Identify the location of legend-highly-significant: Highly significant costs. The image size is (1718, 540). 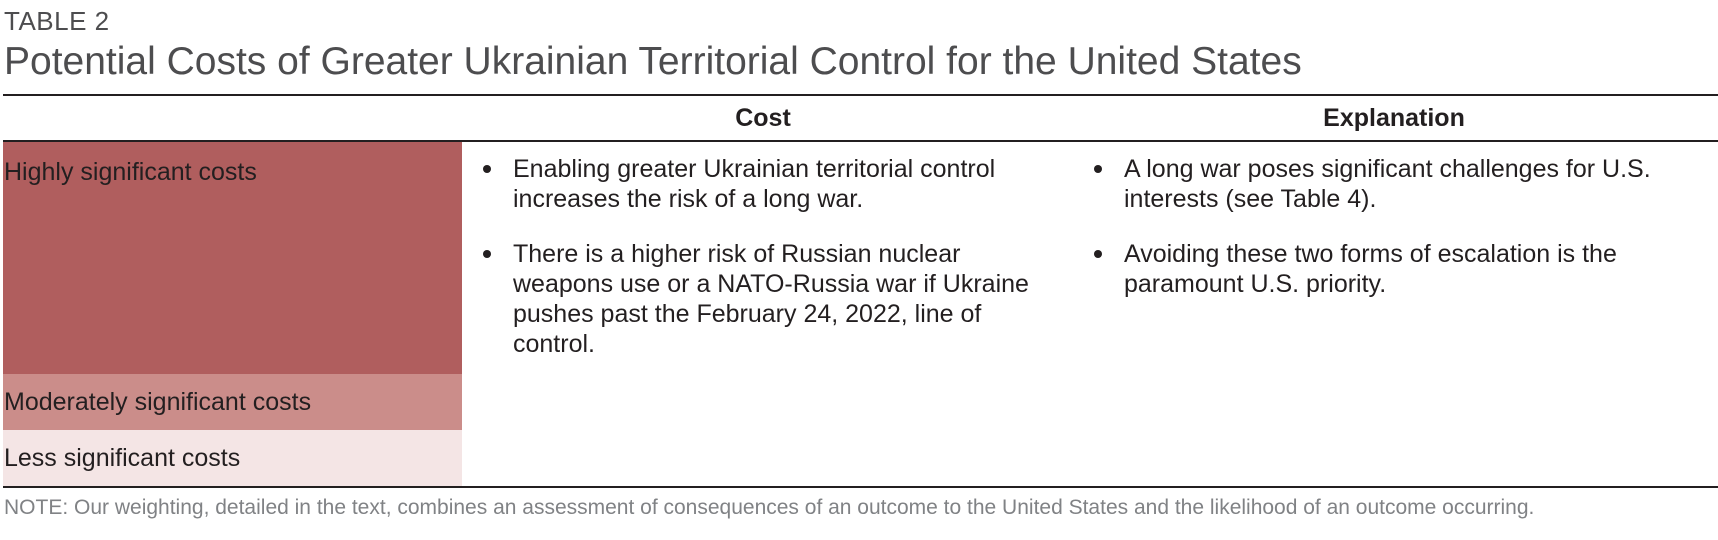
(232, 258).